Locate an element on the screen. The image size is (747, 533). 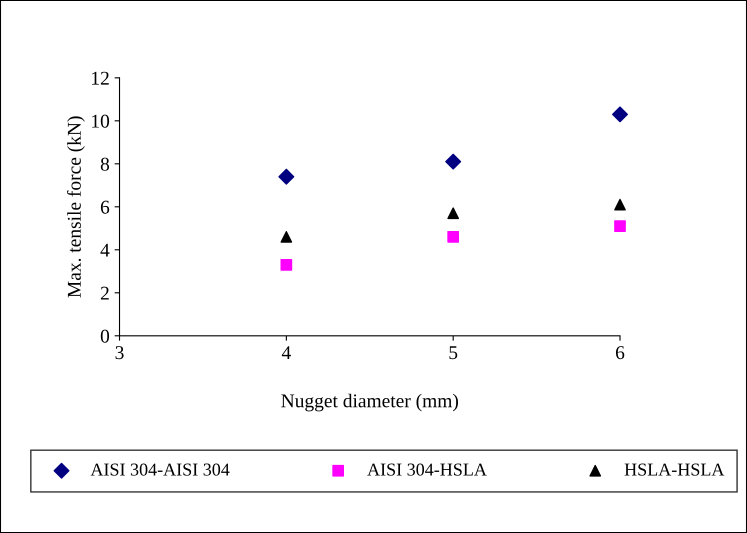
y-tick-label: 8 is located at coordinates (105, 164).